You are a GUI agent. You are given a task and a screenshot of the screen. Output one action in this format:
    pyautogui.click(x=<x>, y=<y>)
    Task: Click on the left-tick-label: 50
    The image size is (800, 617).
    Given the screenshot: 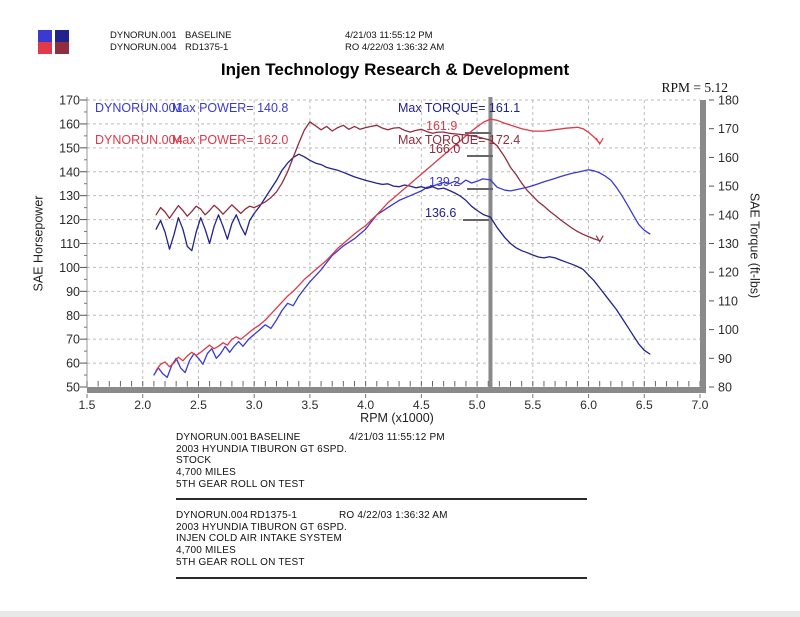 What is the action you would take?
    pyautogui.click(x=73, y=388)
    